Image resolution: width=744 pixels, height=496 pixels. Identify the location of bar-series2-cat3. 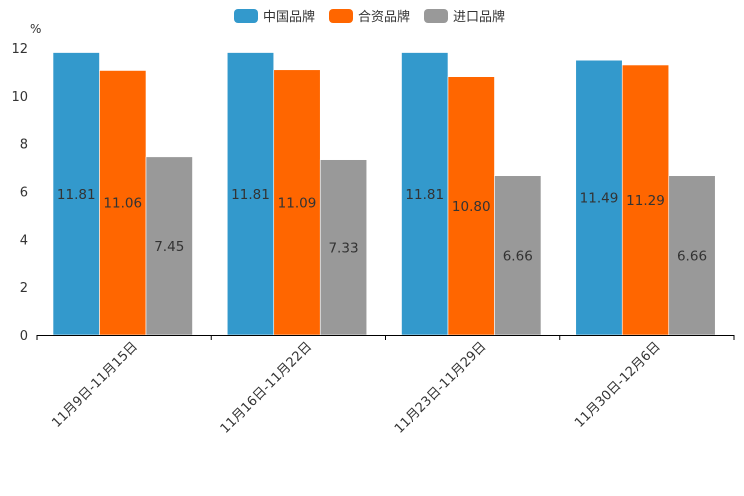
(471, 206).